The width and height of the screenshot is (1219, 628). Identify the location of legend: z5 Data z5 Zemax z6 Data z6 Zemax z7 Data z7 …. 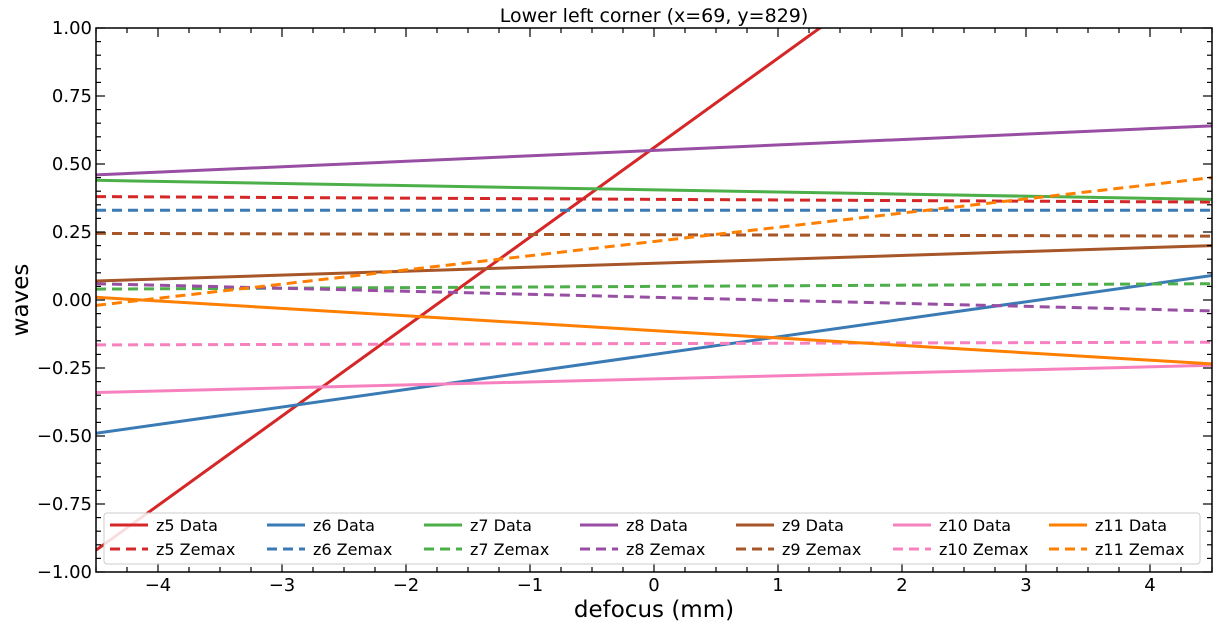
(652, 538).